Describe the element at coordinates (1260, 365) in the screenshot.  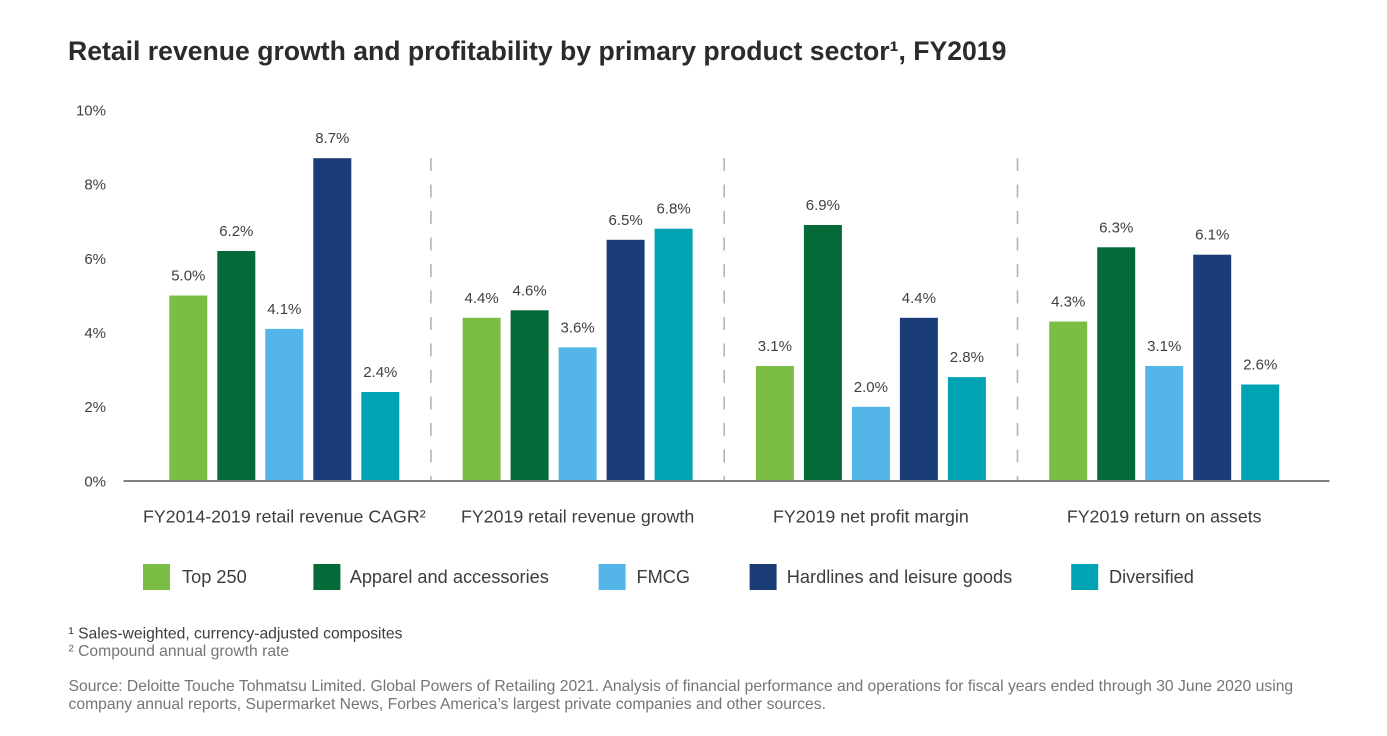
I see `svg-text: 2.6%` at that location.